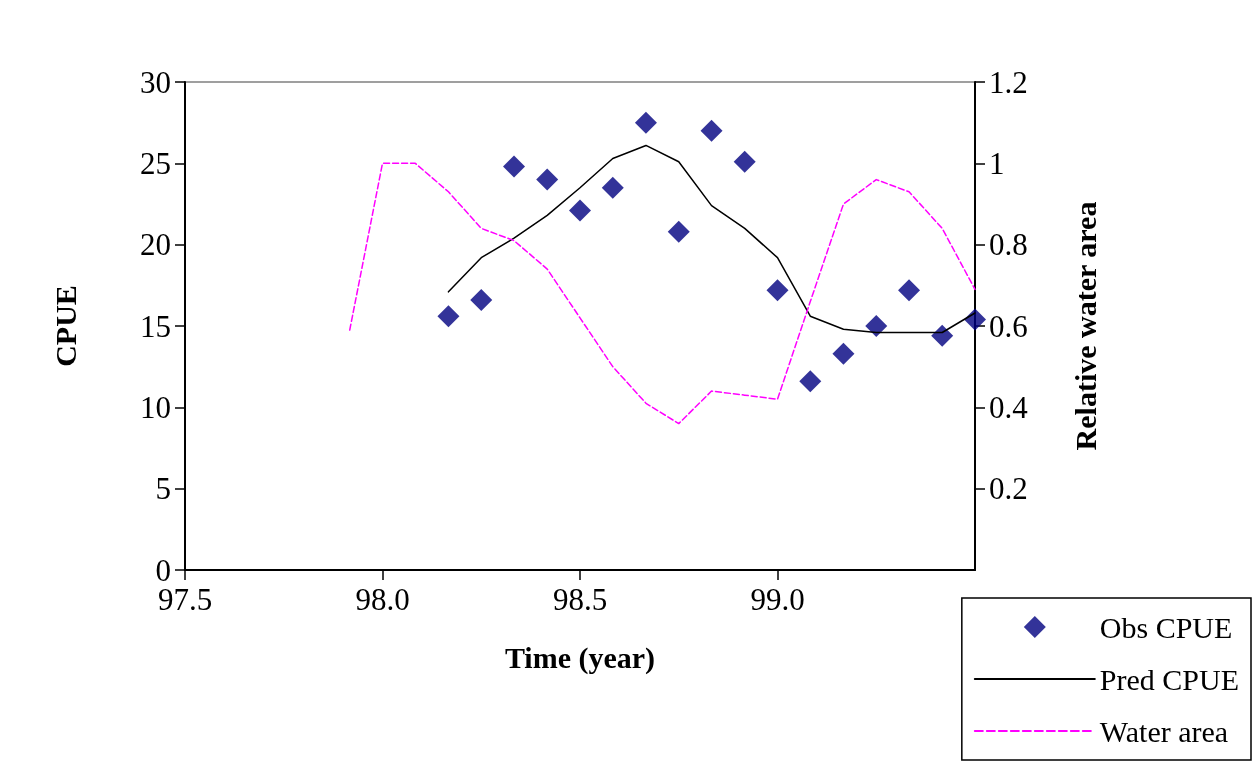  I want to click on y-tick-label: 30, so click(155, 82).